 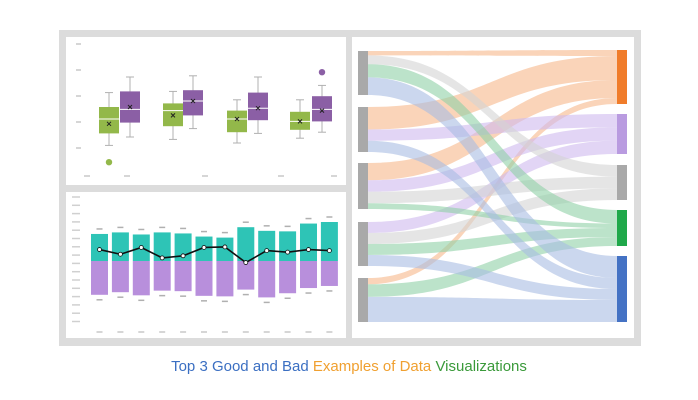 I want to click on trend-line, so click(x=214, y=255).